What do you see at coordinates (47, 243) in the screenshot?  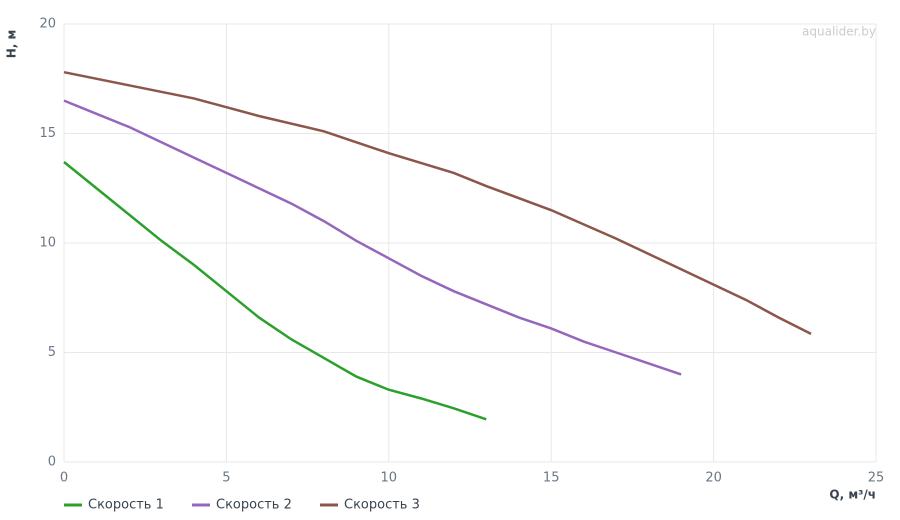 I see `y-tick-label: 10` at bounding box center [47, 243].